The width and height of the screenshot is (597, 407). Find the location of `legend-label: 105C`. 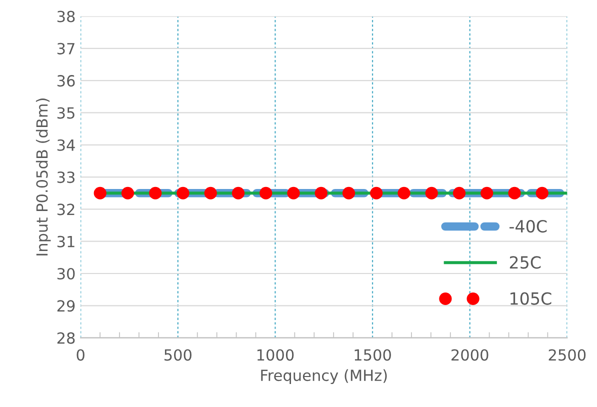

legend-label: 105C is located at coordinates (531, 298).